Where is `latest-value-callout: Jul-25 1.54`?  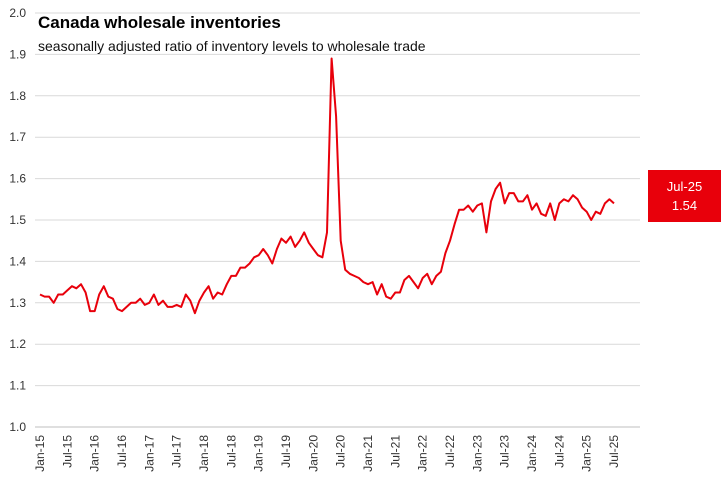
latest-value-callout: Jul-25 1.54 is located at coordinates (684, 196).